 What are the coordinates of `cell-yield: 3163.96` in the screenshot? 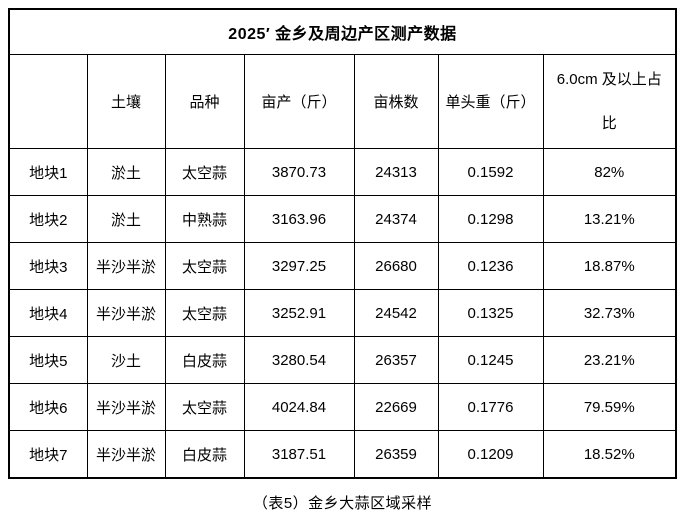 It's located at (299, 219).